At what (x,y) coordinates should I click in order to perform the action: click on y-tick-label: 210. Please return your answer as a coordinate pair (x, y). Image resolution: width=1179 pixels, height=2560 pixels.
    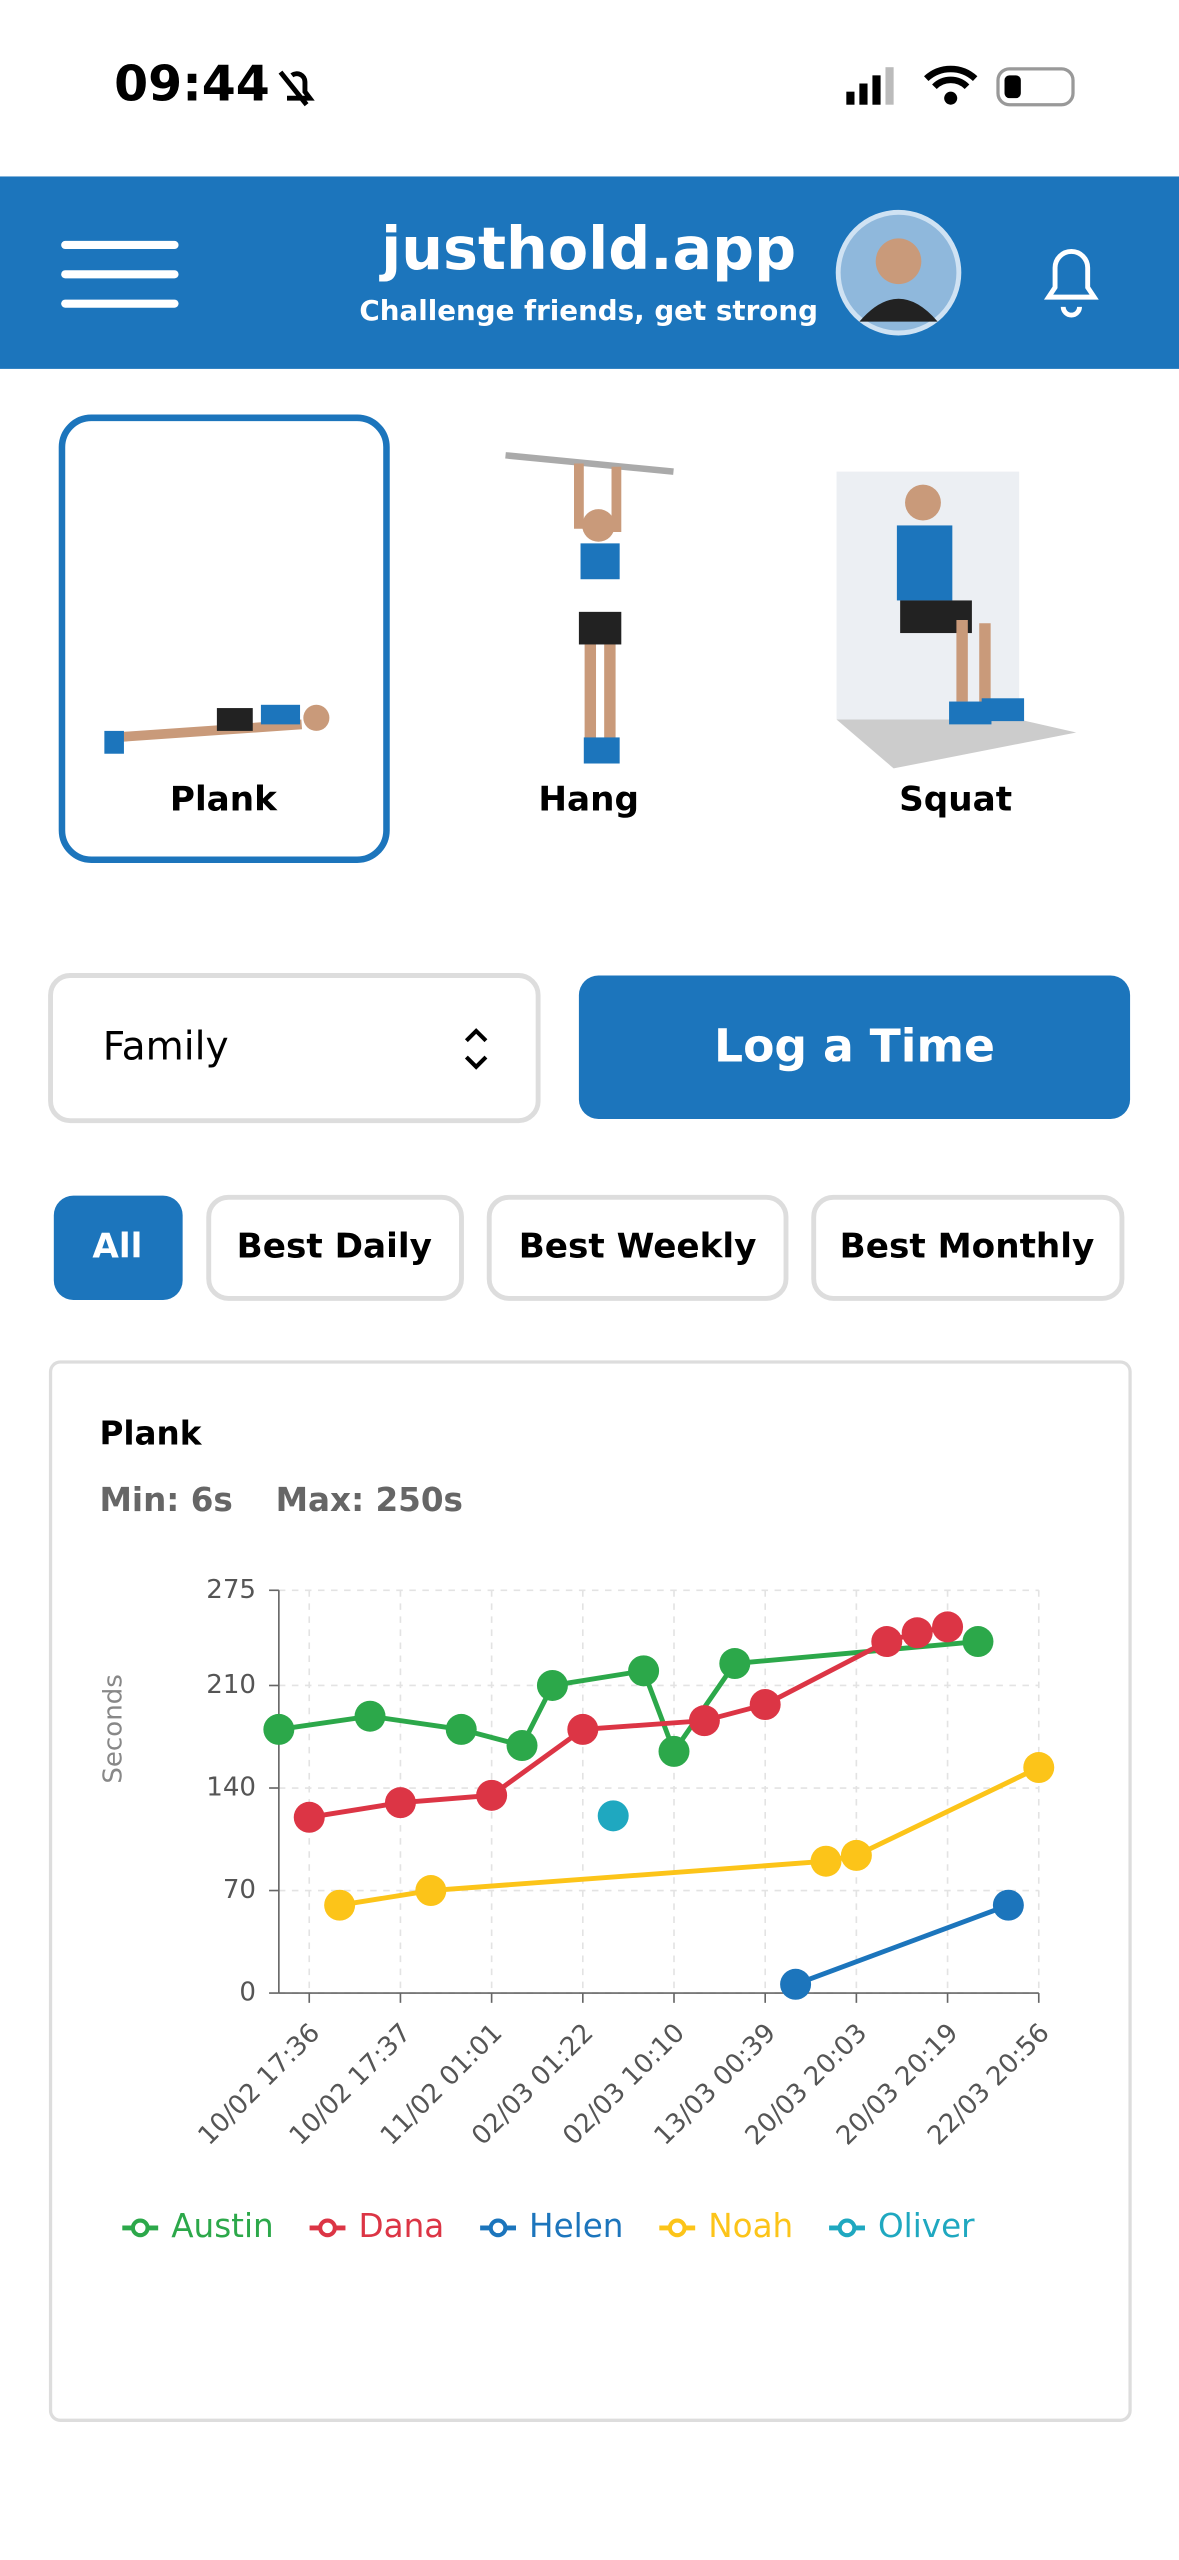
    Looking at the image, I should click on (231, 1685).